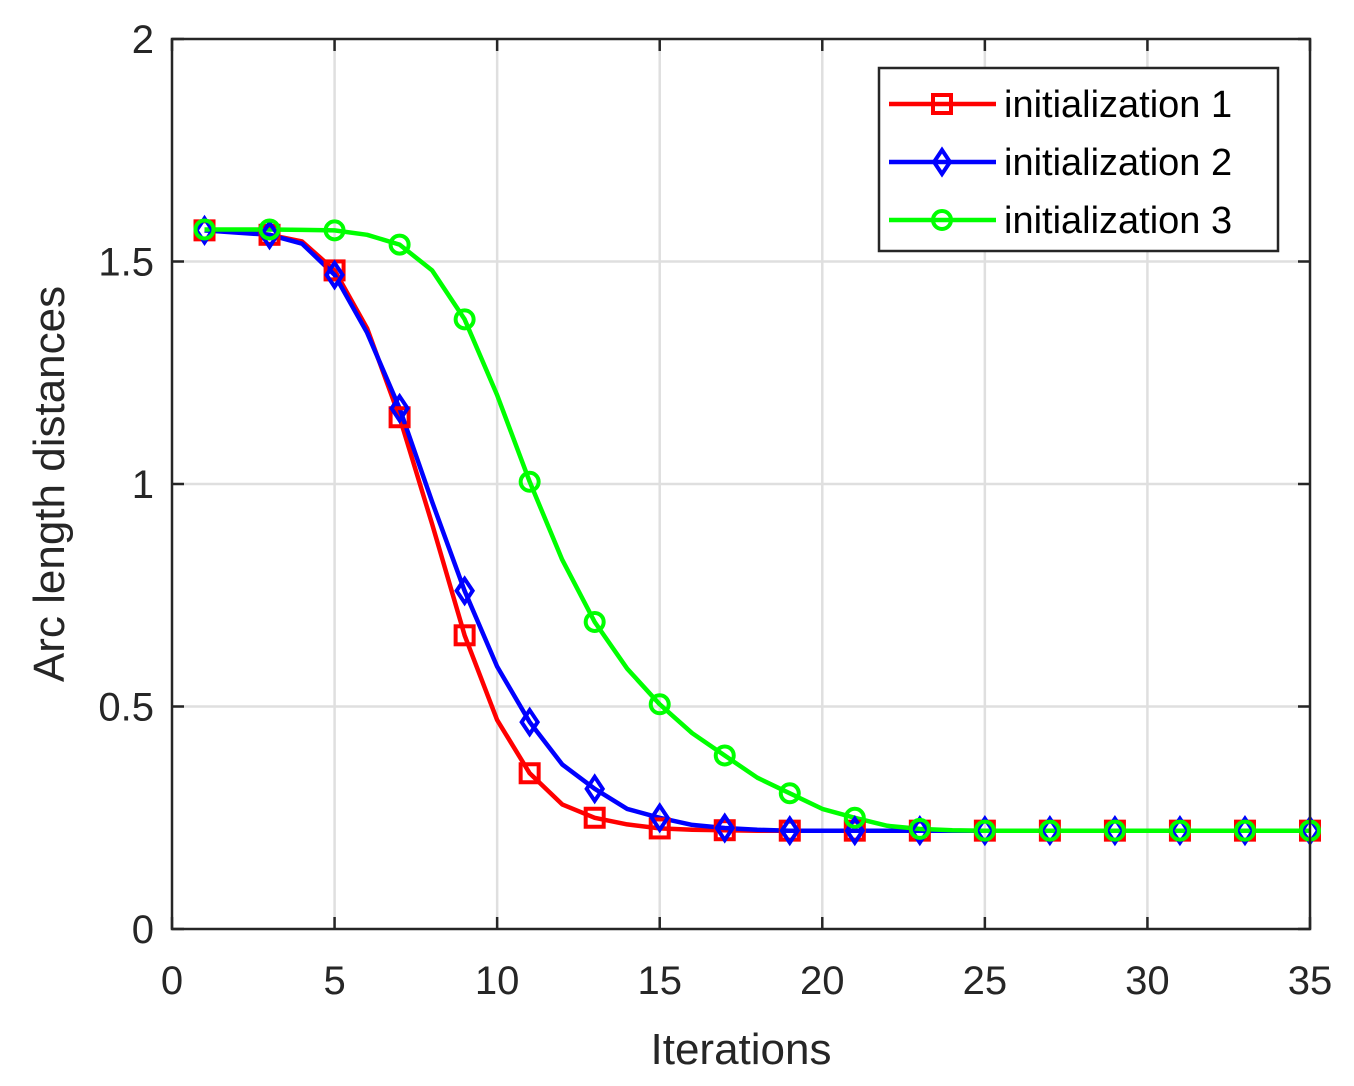 The height and width of the screenshot is (1086, 1354). I want to click on x-tick-label: 5, so click(334, 981).